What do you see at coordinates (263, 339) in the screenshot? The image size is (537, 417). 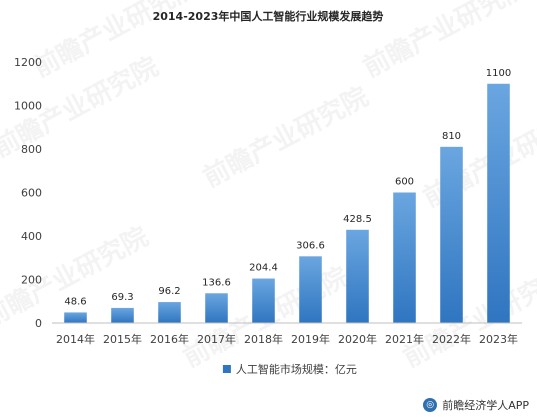 I see `x-tick-label: 2018年` at bounding box center [263, 339].